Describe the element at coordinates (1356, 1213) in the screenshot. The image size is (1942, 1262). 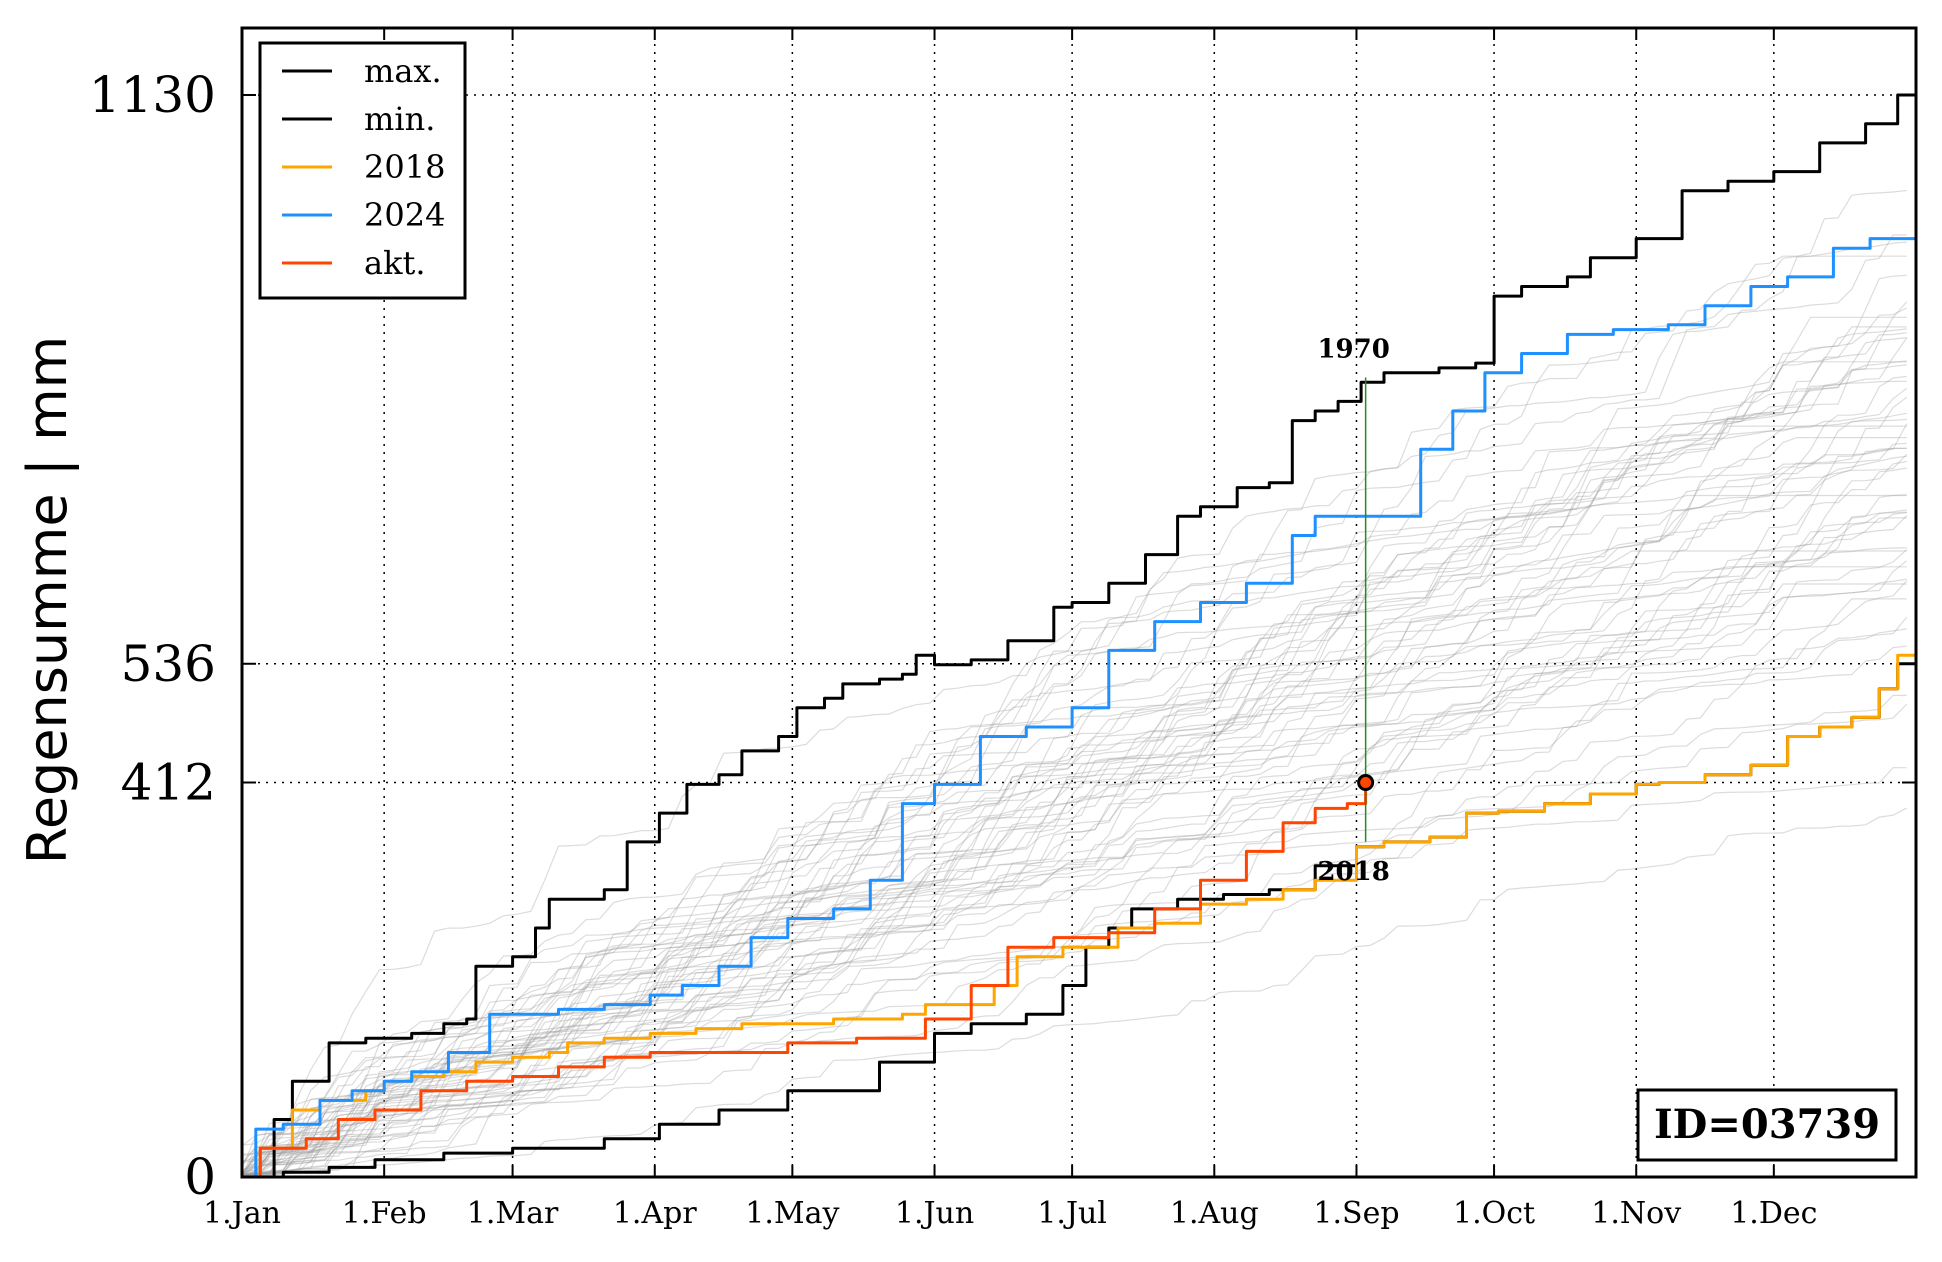
I see `x-tick-label: 1.Sep` at that location.